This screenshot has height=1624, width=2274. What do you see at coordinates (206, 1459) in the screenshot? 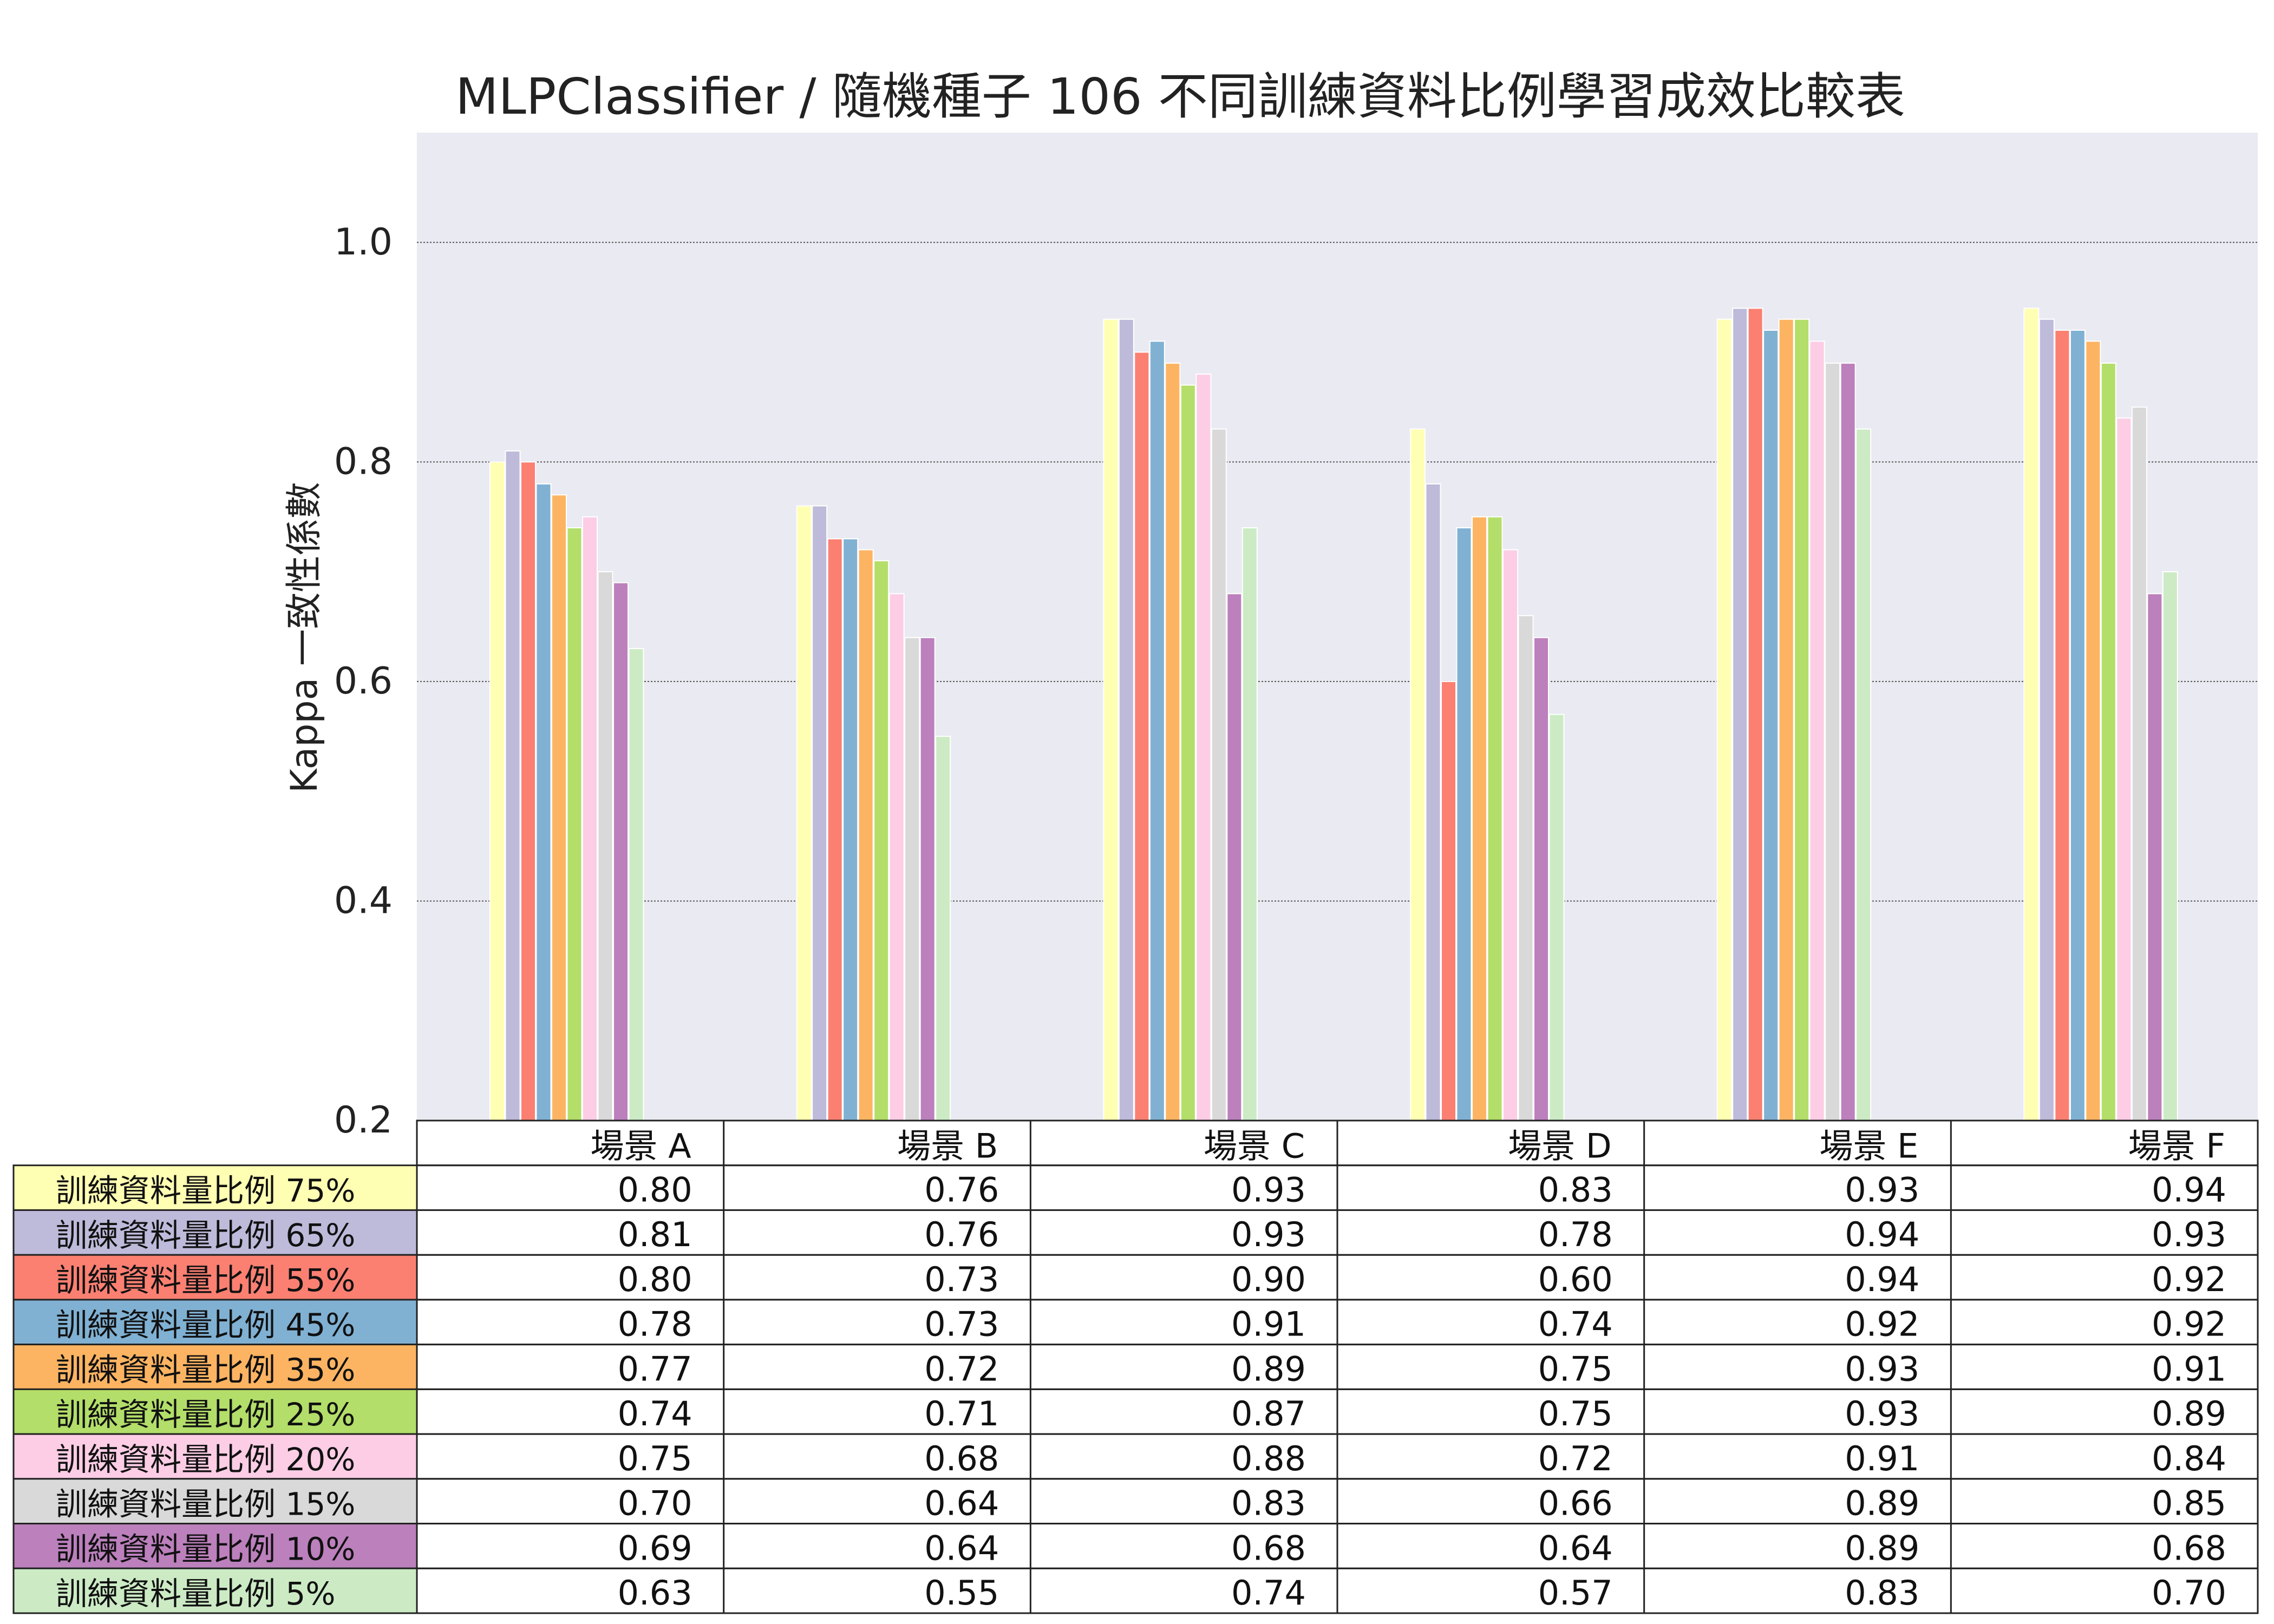
I see `series-label: 訓練資料量比例 20%` at bounding box center [206, 1459].